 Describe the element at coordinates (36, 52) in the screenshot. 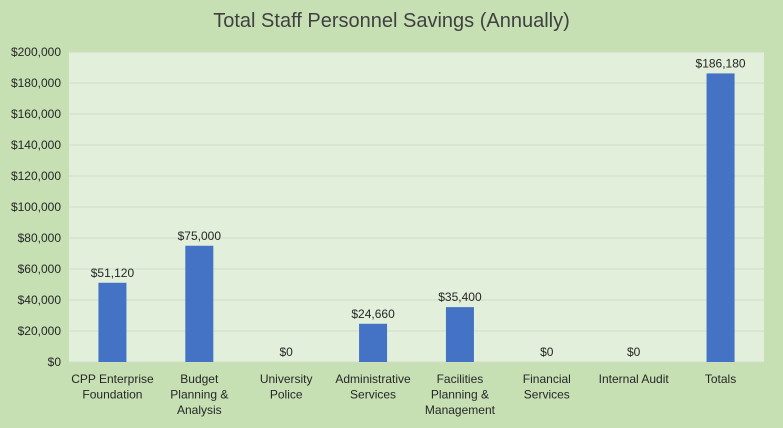

I see `y-tick-label: $200,000` at that location.